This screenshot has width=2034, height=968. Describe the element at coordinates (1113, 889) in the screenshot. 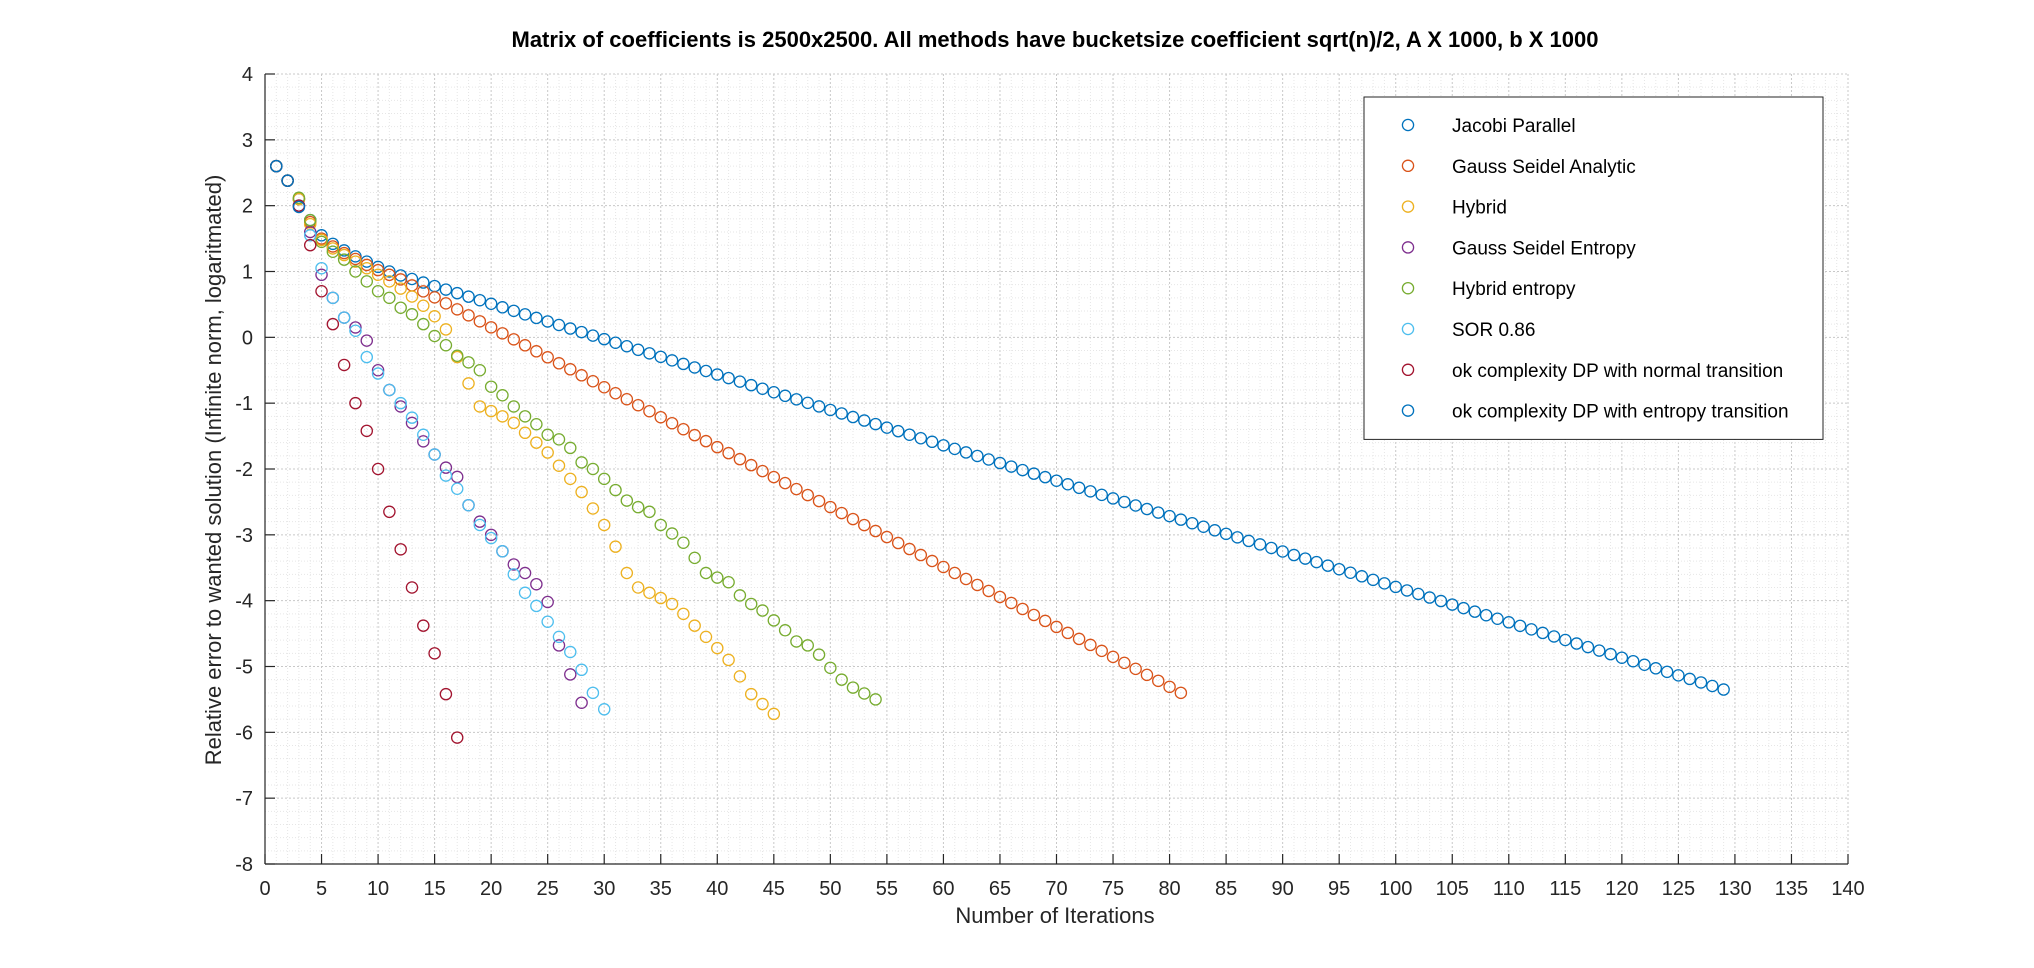

I see `x-tick-label: 75` at that location.